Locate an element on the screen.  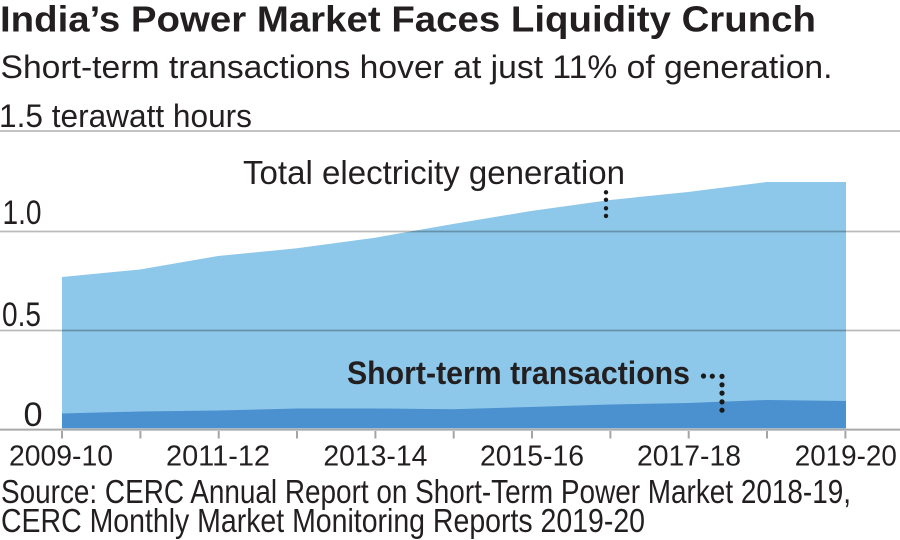
svg-text: 2019-20 is located at coordinates (846, 456).